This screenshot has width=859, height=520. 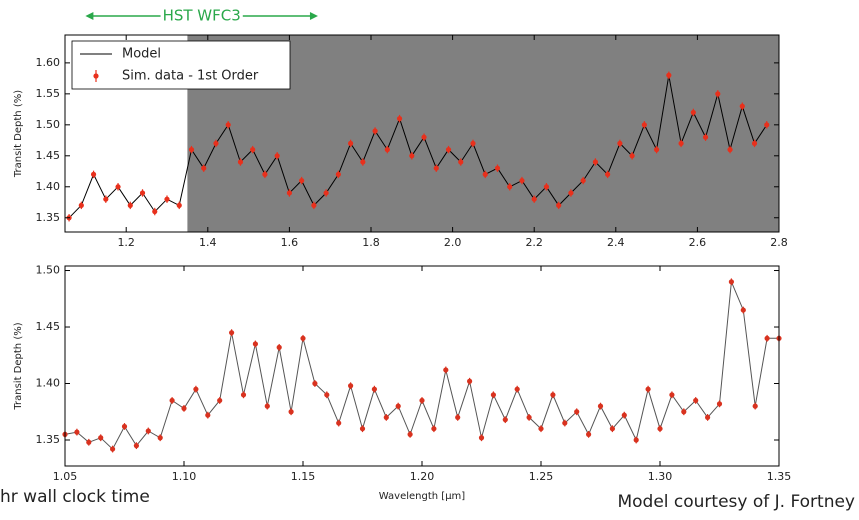 I want to click on annotation-gap, so click(x=201, y=16).